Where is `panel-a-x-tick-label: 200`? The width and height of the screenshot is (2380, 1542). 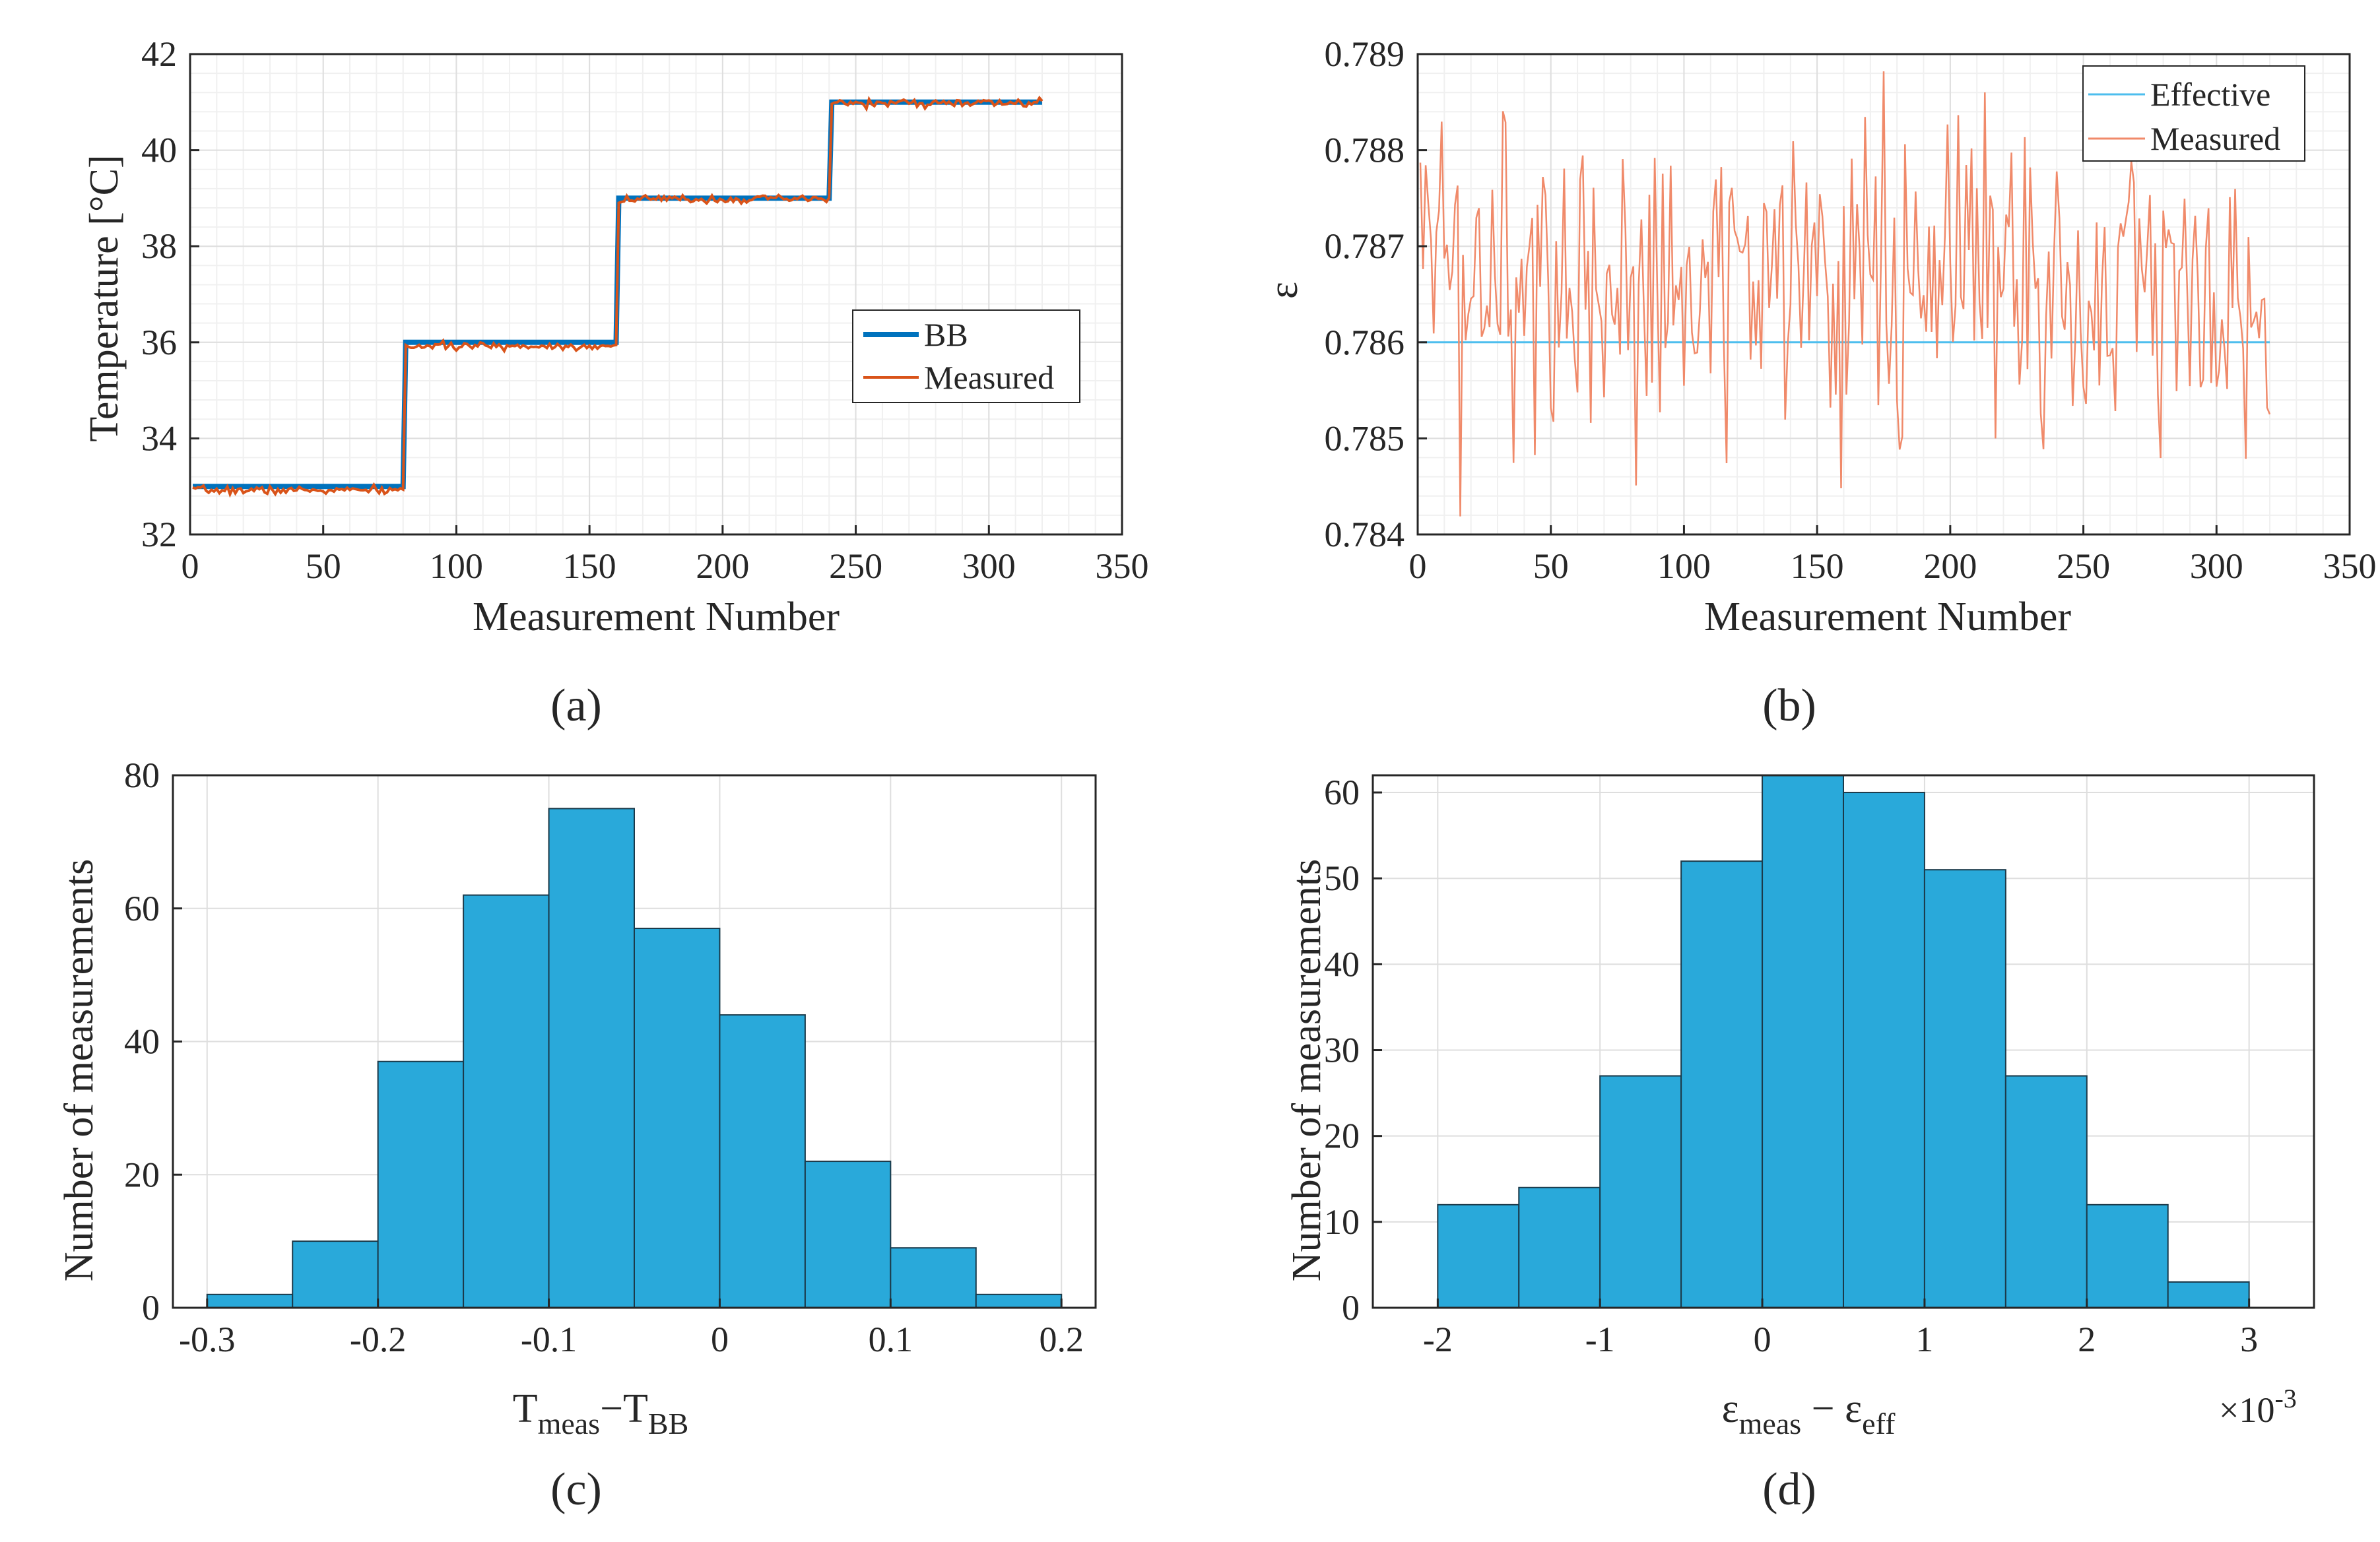
panel-a-x-tick-label: 200 is located at coordinates (722, 566).